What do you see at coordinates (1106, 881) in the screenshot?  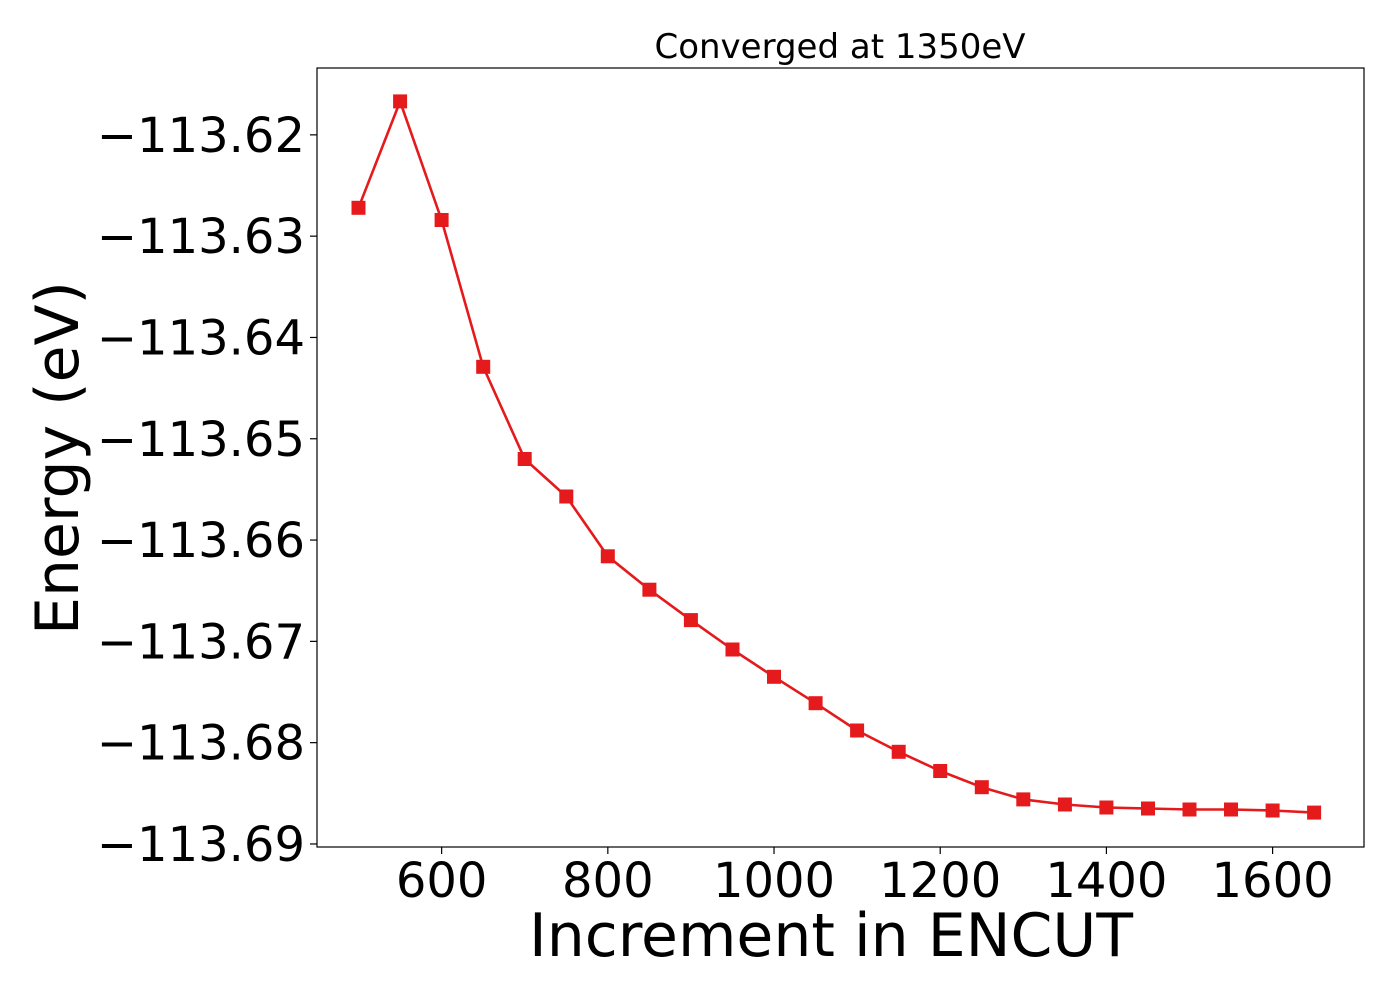 I see `x-tick-label: 1400` at bounding box center [1106, 881].